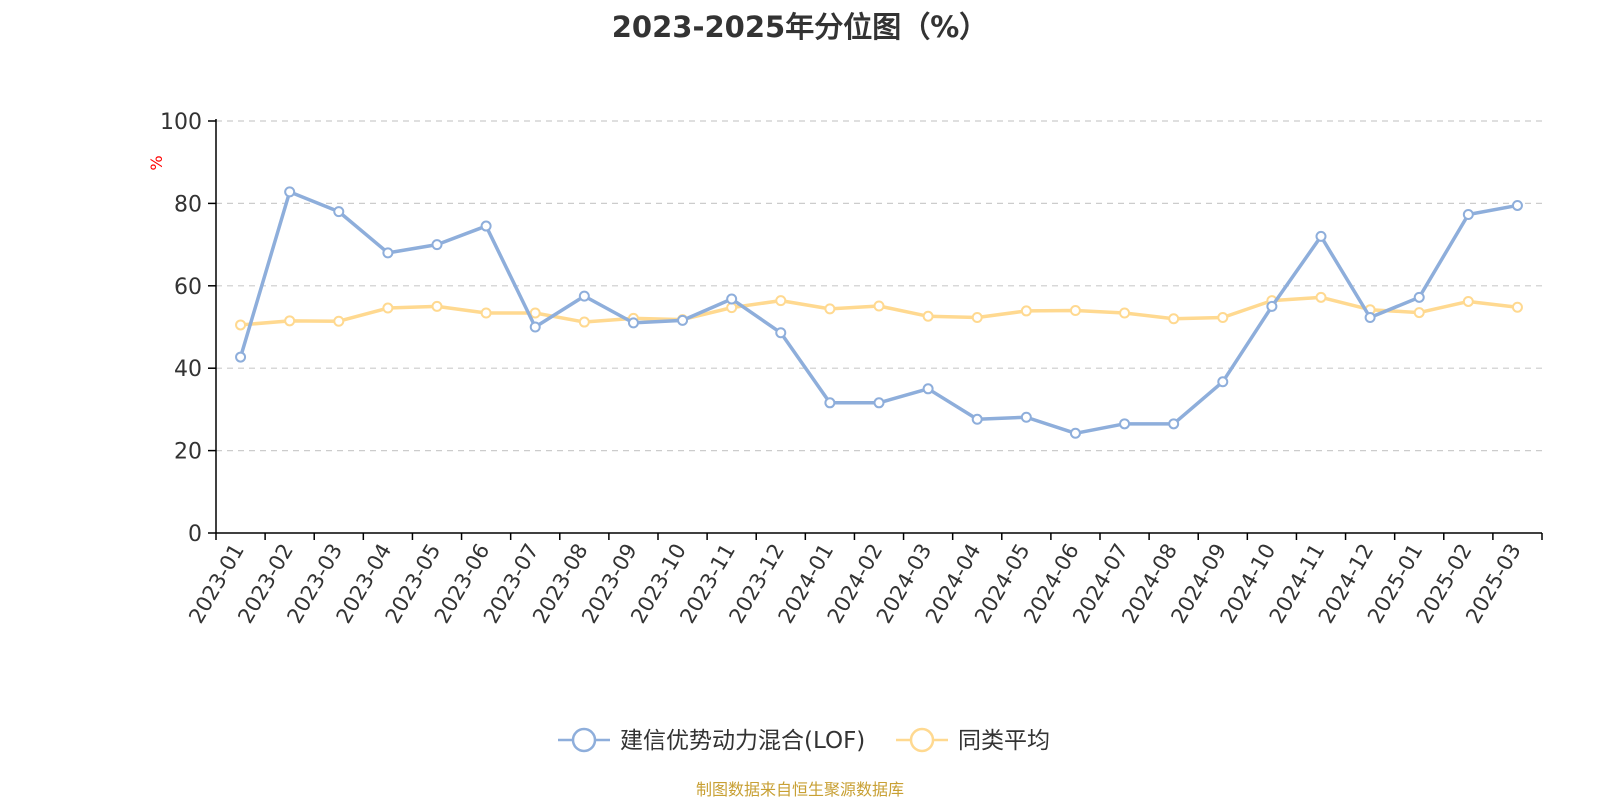  I want to click on y-tick-label: 20, so click(188, 452).